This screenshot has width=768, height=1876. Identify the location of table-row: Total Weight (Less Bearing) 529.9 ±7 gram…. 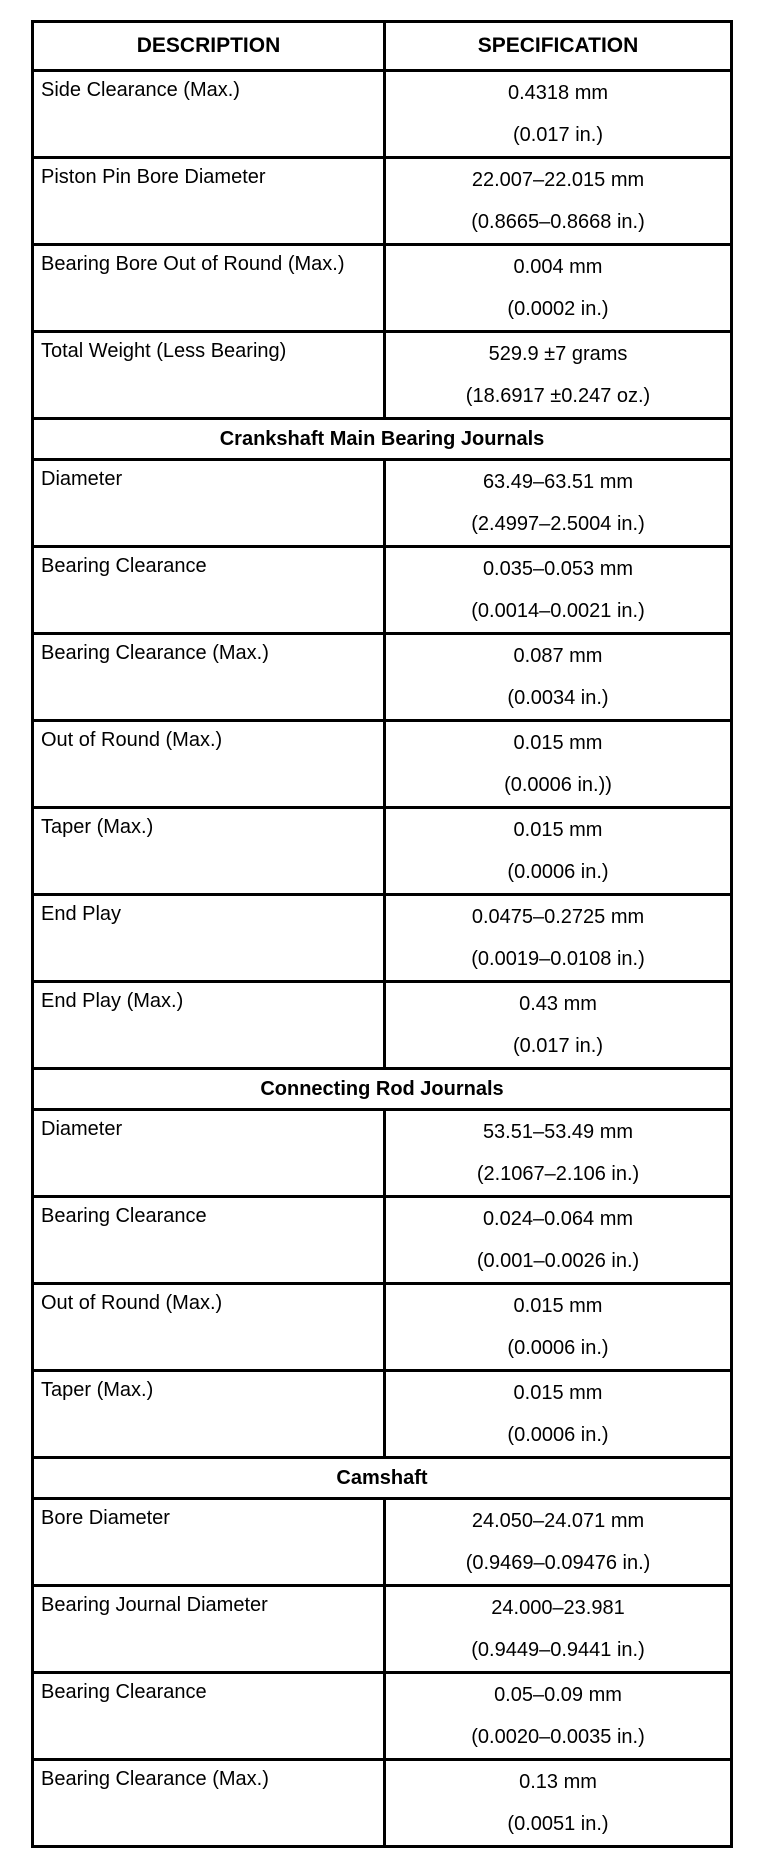
(382, 375).